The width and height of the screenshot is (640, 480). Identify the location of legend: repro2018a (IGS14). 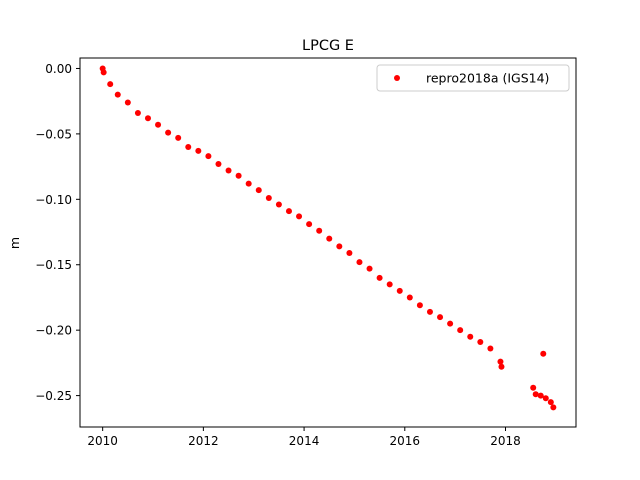
(473, 78).